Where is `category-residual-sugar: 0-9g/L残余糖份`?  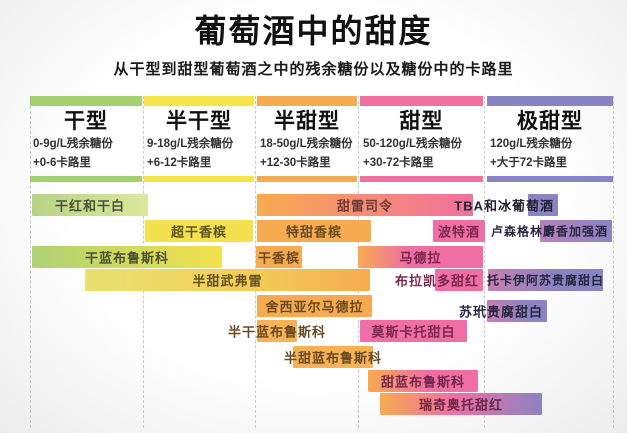
category-residual-sugar: 0-9g/L残余糖份 is located at coordinates (73, 144).